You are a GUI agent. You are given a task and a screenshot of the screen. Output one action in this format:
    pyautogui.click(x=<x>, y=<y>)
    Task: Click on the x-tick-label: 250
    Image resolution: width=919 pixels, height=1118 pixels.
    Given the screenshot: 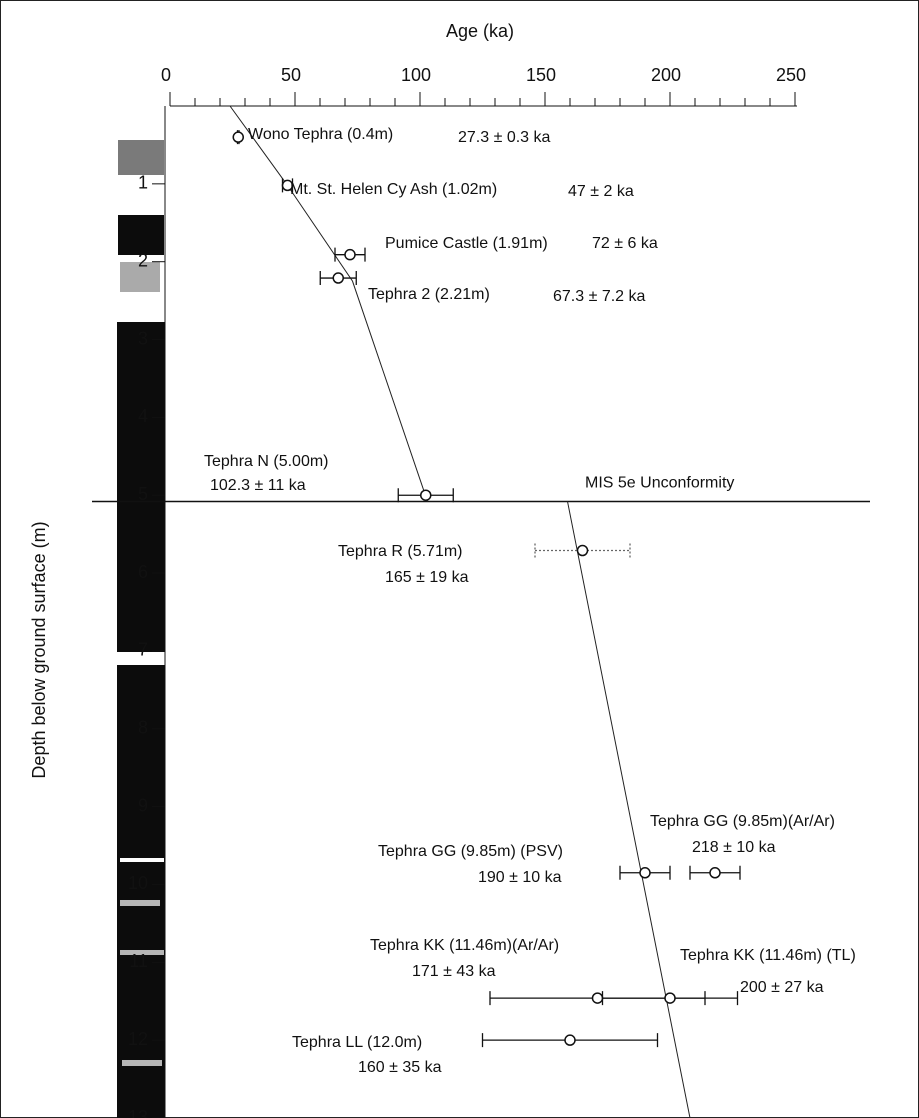 What is the action you would take?
    pyautogui.click(x=791, y=75)
    